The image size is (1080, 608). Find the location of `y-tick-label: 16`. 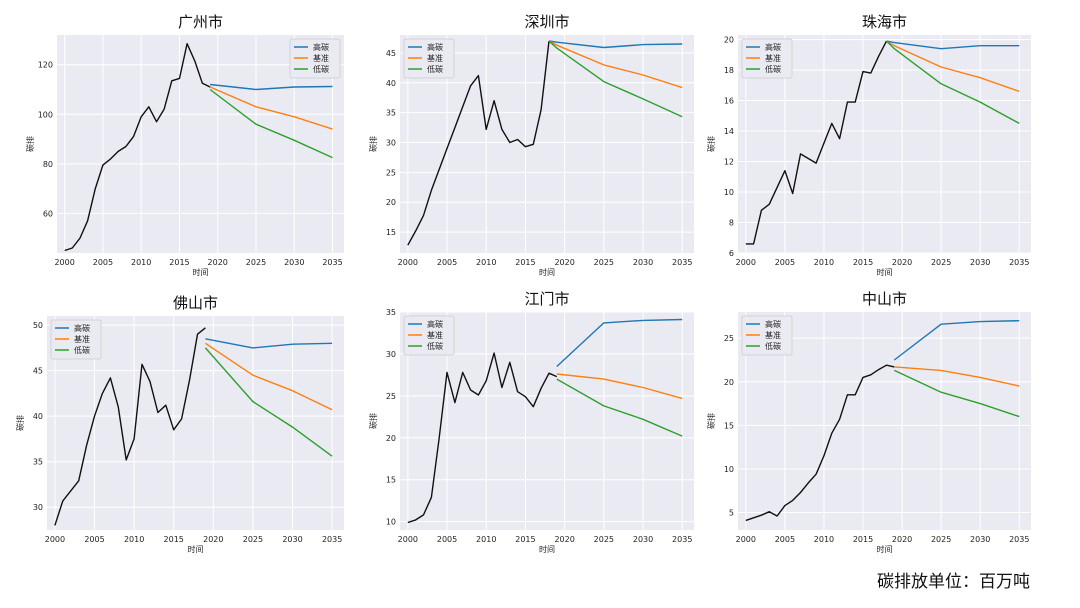

y-tick-label: 16 is located at coordinates (729, 101).